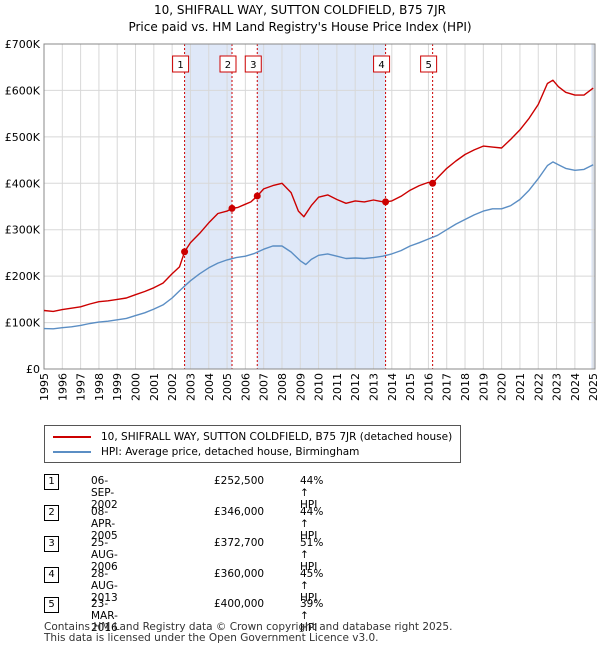  What do you see at coordinates (557, 387) in the screenshot?
I see `x-tick-label: 2023` at bounding box center [557, 387].